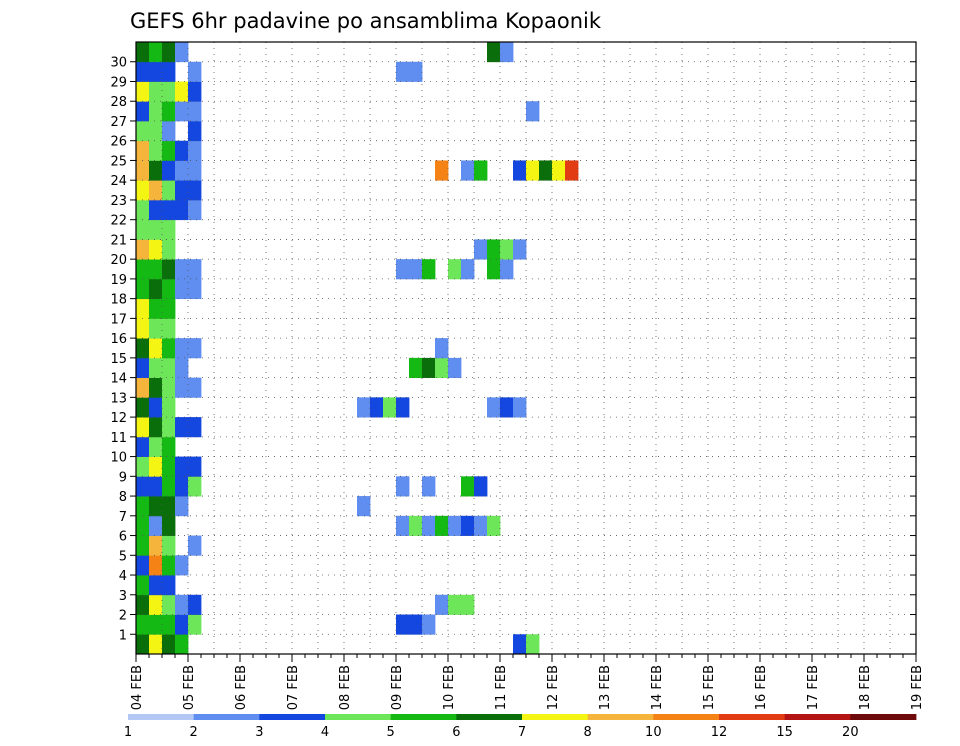  I want to click on y-tick-label: 28, so click(118, 102).